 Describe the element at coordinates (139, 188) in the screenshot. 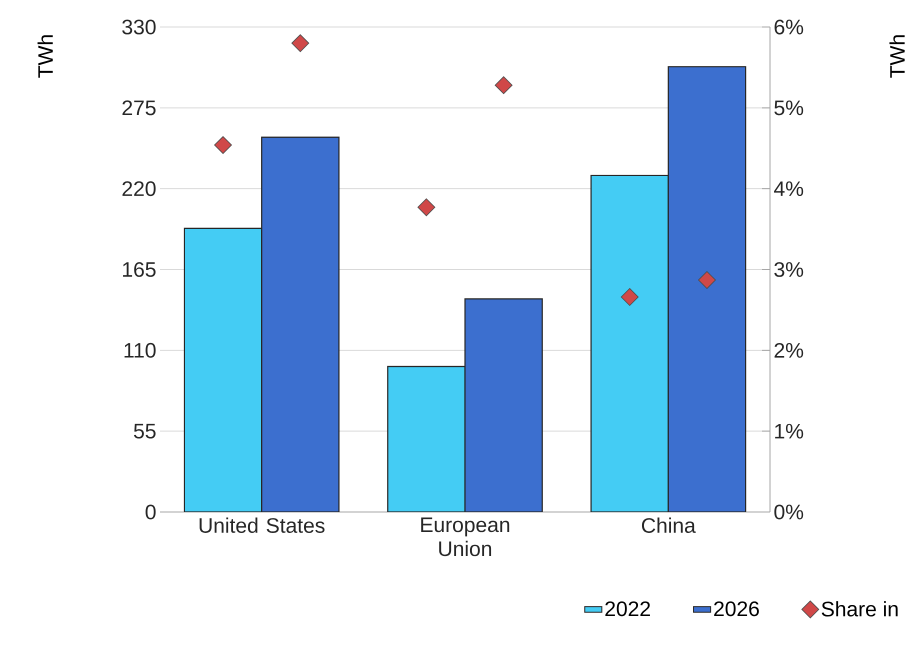

I see `y-tick-label: 220` at that location.